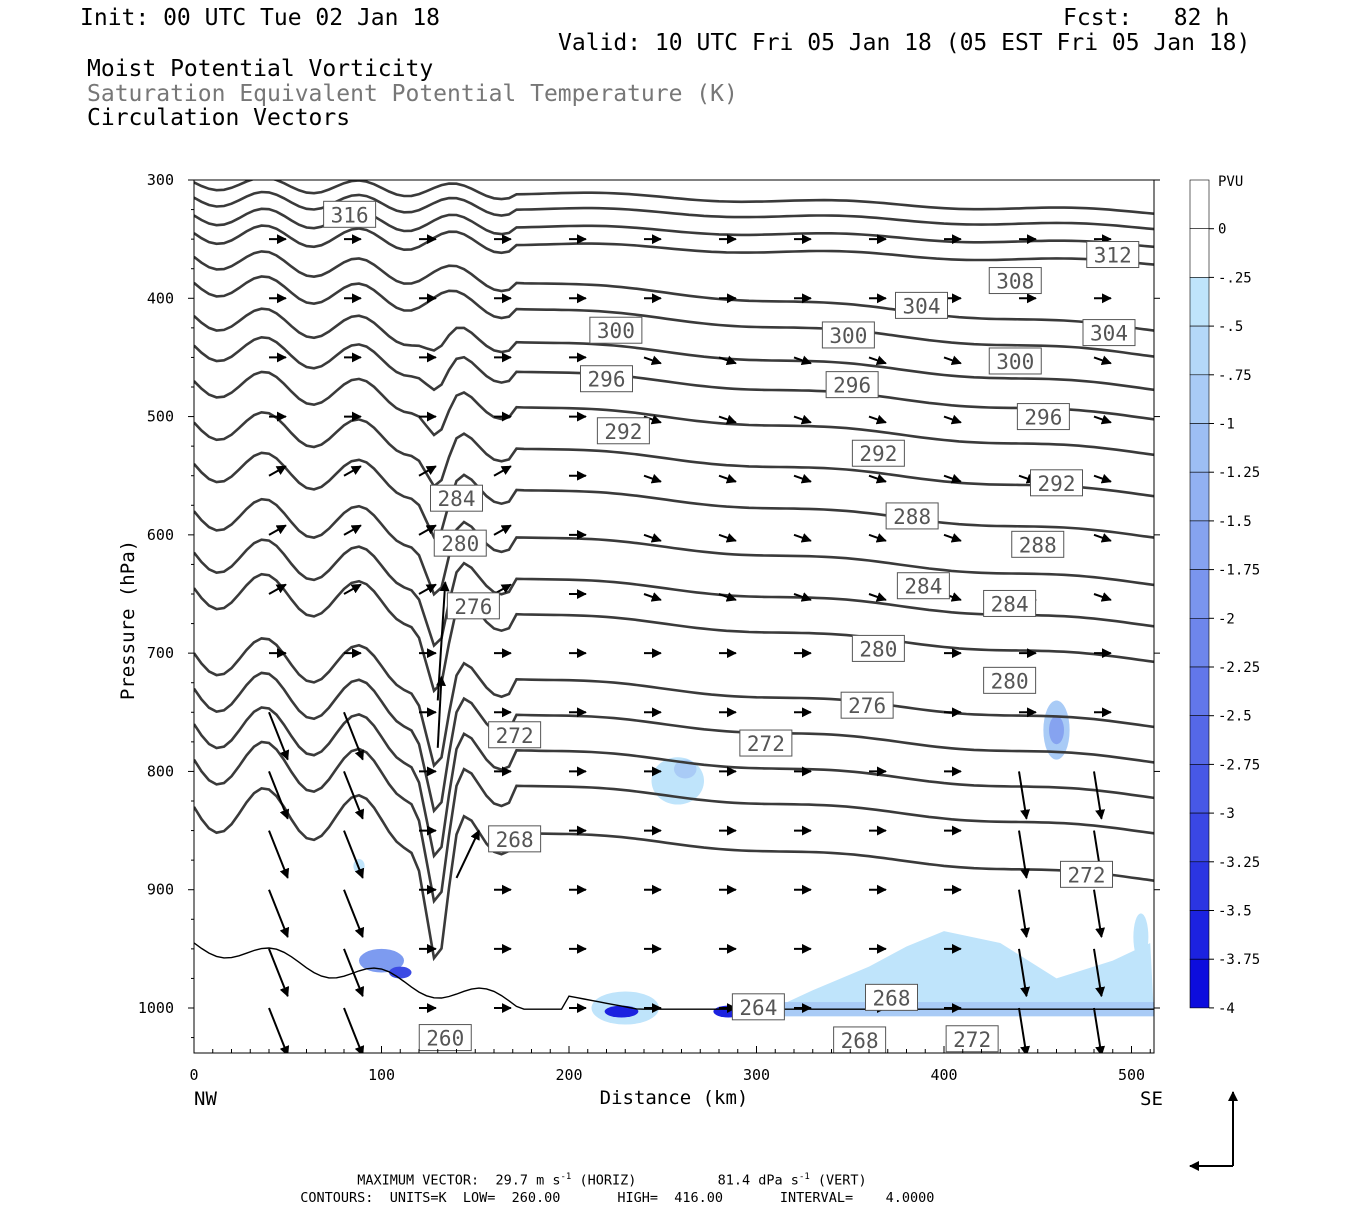 The width and height of the screenshot is (1350, 1206). Describe the element at coordinates (1151, 1099) in the screenshot. I see `x-right-end-label: SE` at that location.